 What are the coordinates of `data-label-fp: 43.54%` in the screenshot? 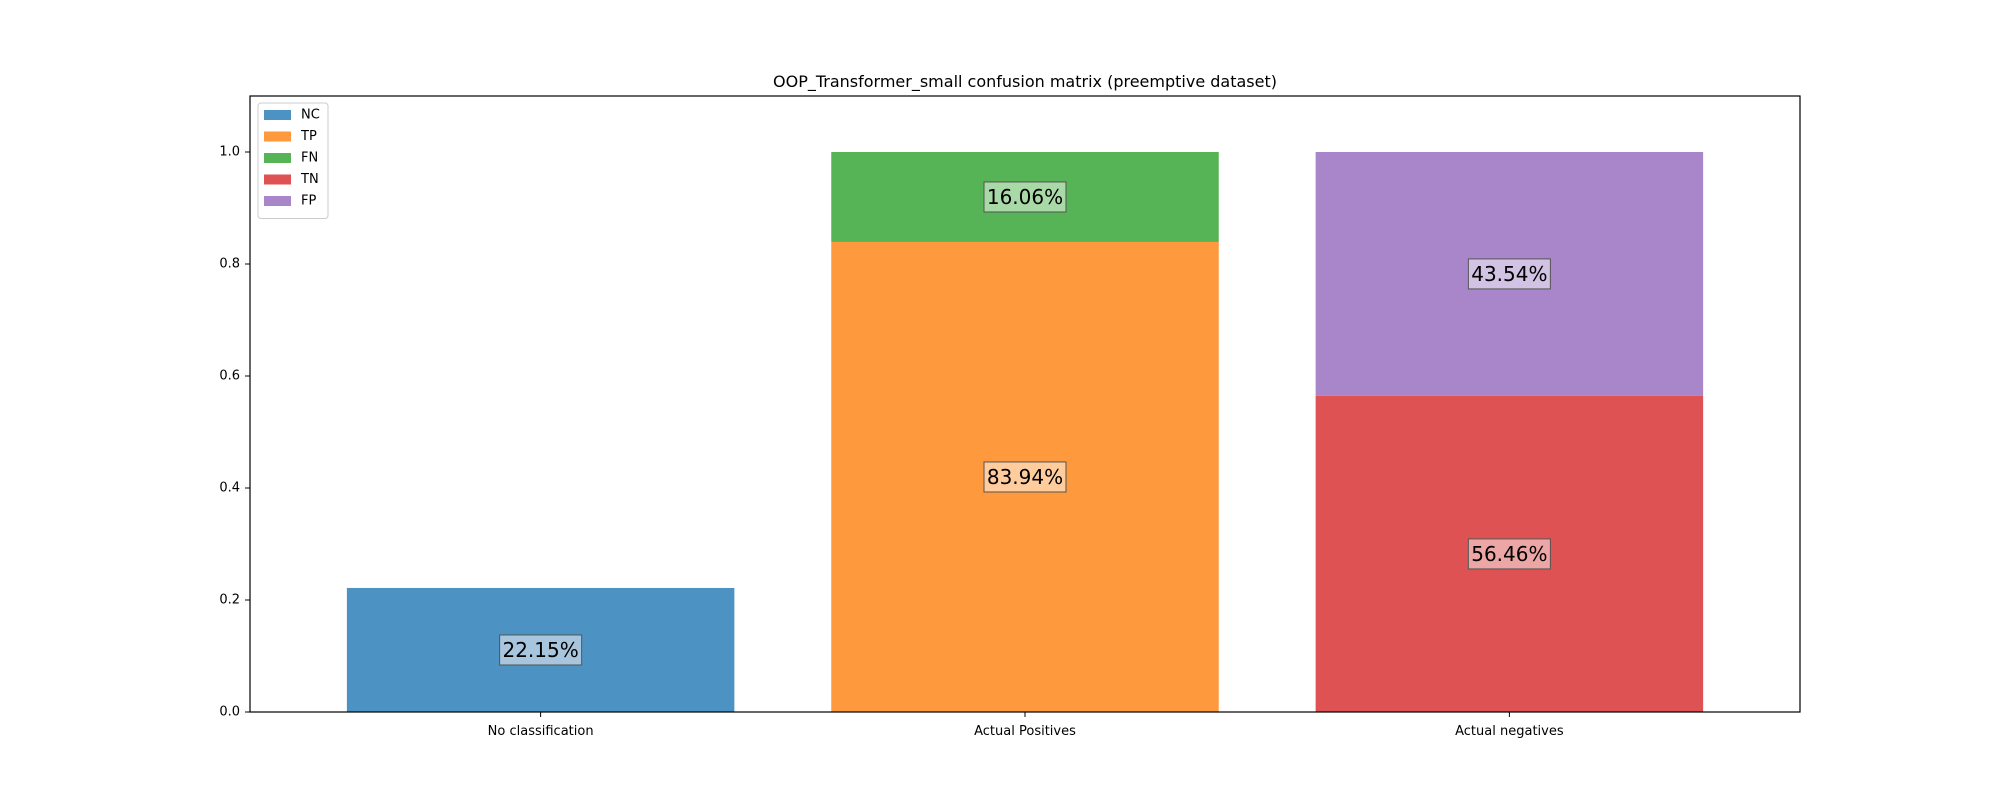 It's located at (1509, 274).